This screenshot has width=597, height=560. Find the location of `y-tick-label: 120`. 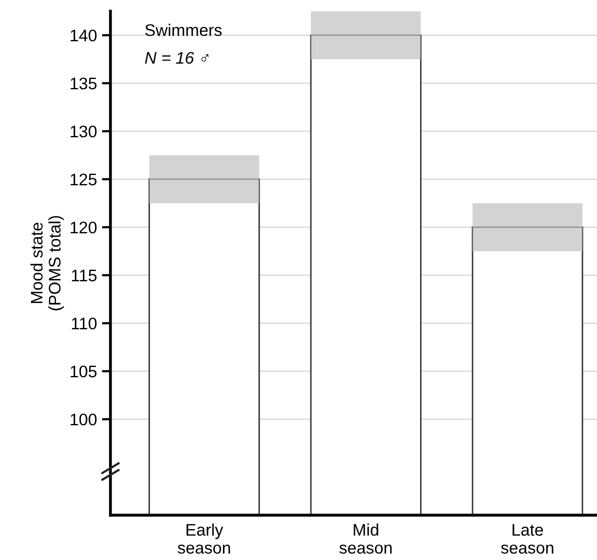

y-tick-label: 120 is located at coordinates (83, 228).